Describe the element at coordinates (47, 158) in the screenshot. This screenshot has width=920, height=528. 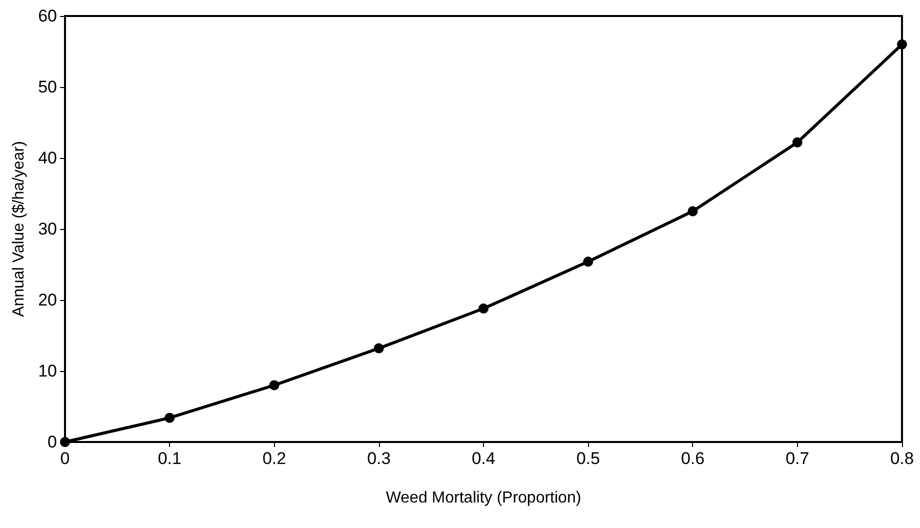
I see `y-tick-label: 40` at that location.